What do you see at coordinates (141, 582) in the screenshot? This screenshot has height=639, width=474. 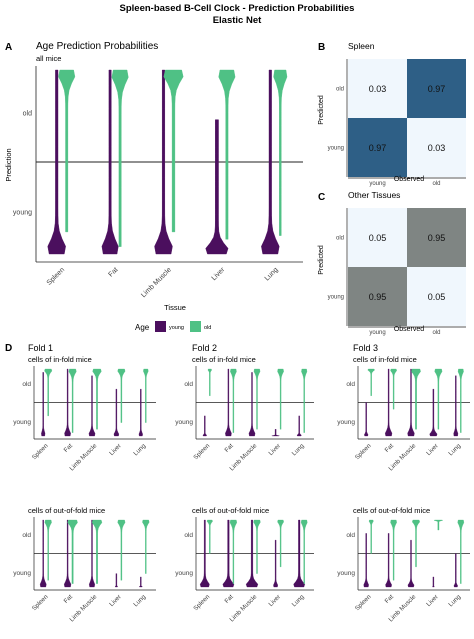 I see `fold-1-out-of-fold-violin-young-lung` at bounding box center [141, 582].